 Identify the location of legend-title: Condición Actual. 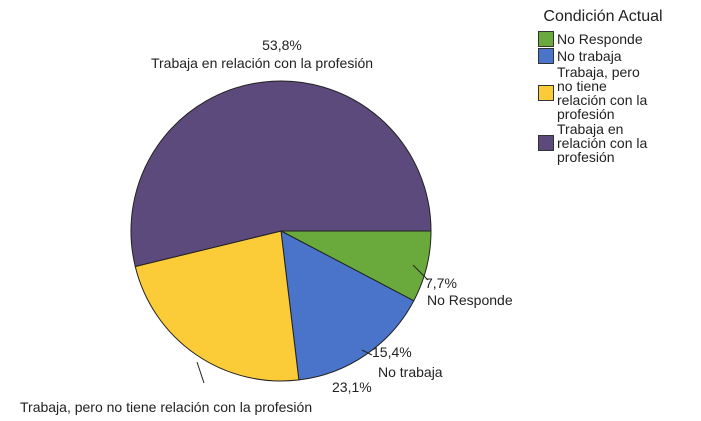
(603, 16).